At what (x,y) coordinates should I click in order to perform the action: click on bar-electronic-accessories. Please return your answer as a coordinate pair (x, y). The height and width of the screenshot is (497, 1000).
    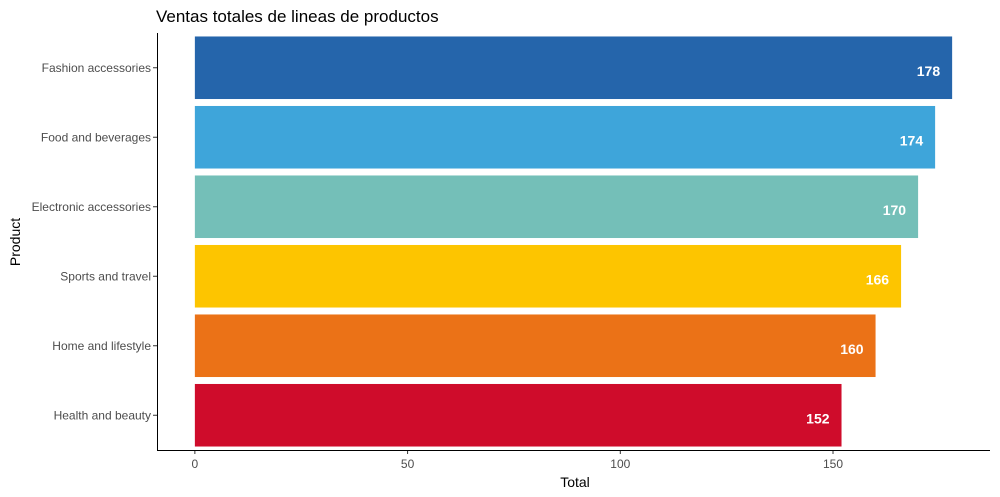
    Looking at the image, I should click on (556, 207).